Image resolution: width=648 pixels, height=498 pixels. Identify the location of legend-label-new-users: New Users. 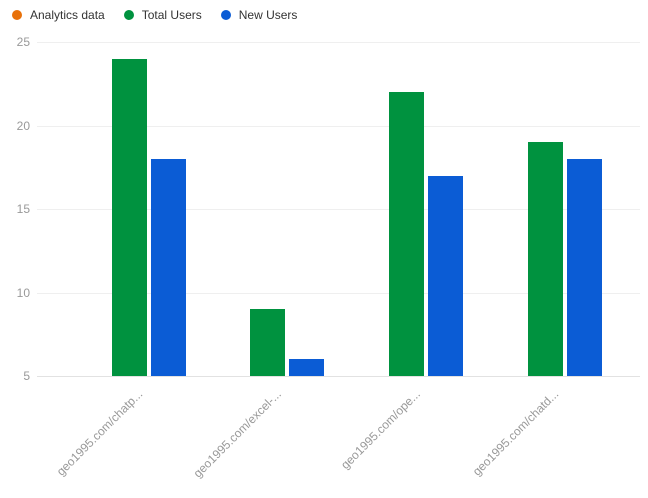
(268, 15).